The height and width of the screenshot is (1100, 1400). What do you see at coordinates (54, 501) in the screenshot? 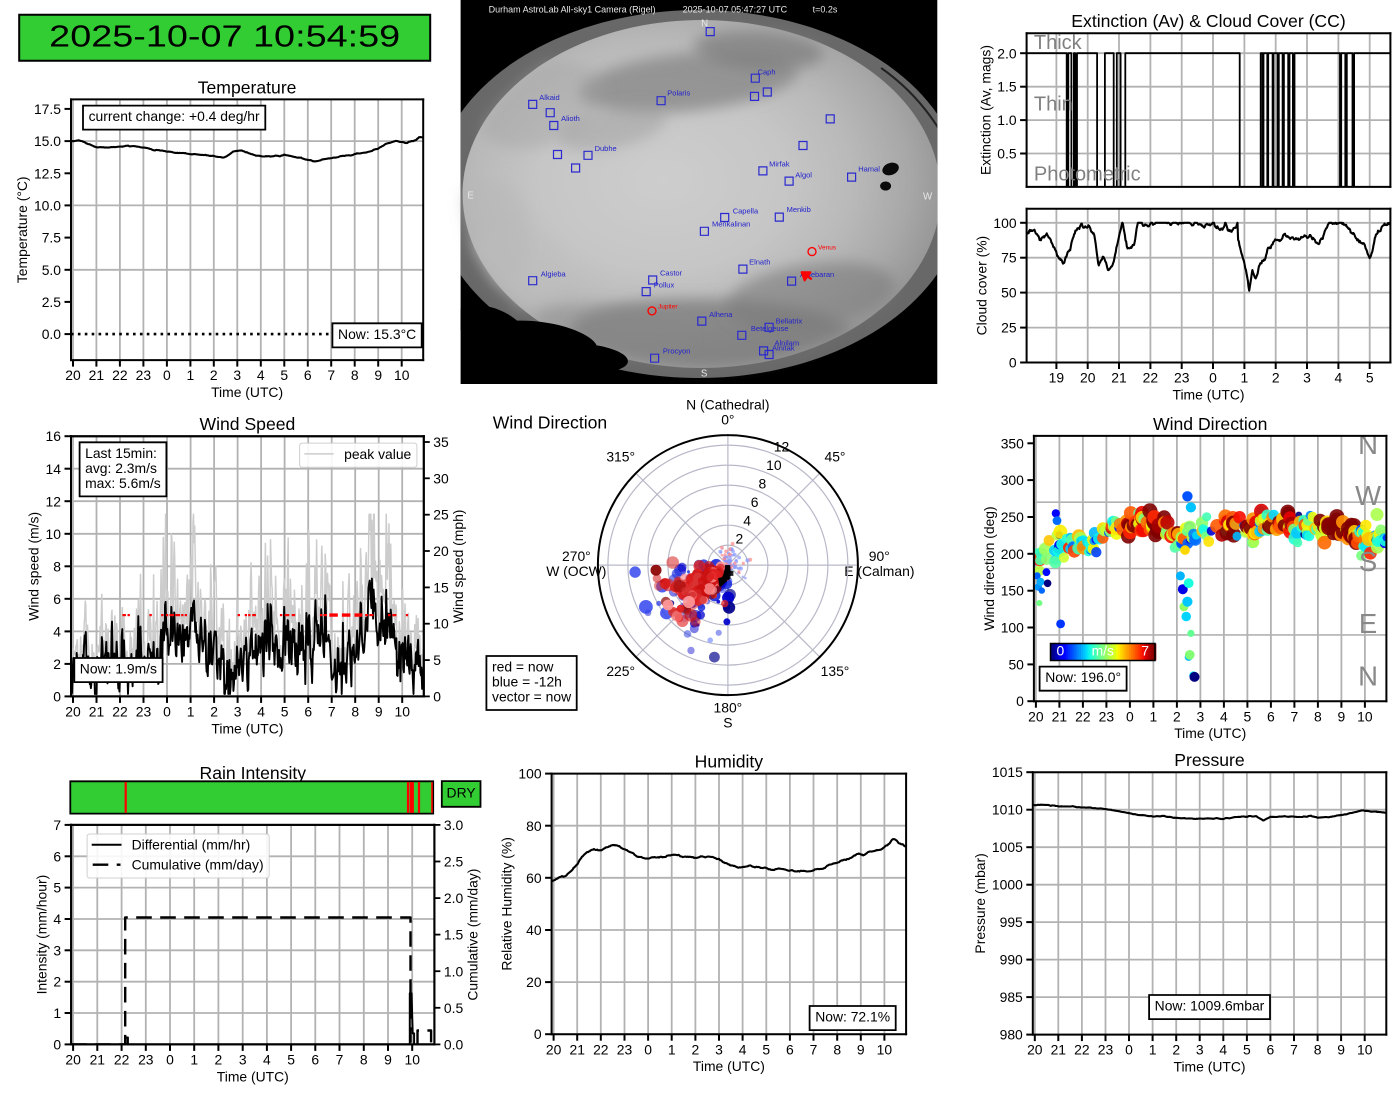
I see `svg-text: 12` at bounding box center [54, 501].